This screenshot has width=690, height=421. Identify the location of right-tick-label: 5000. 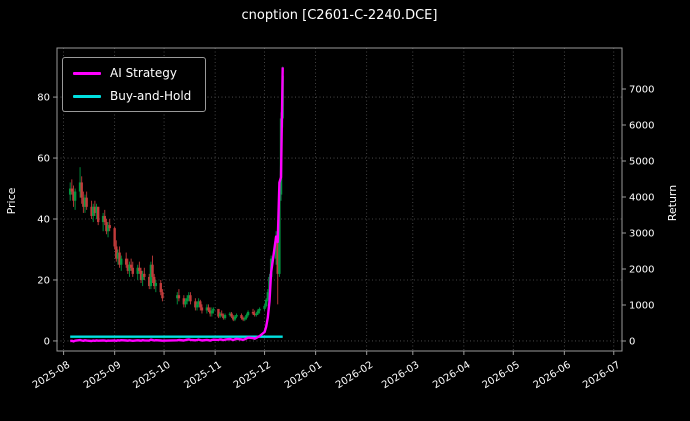
(641, 161).